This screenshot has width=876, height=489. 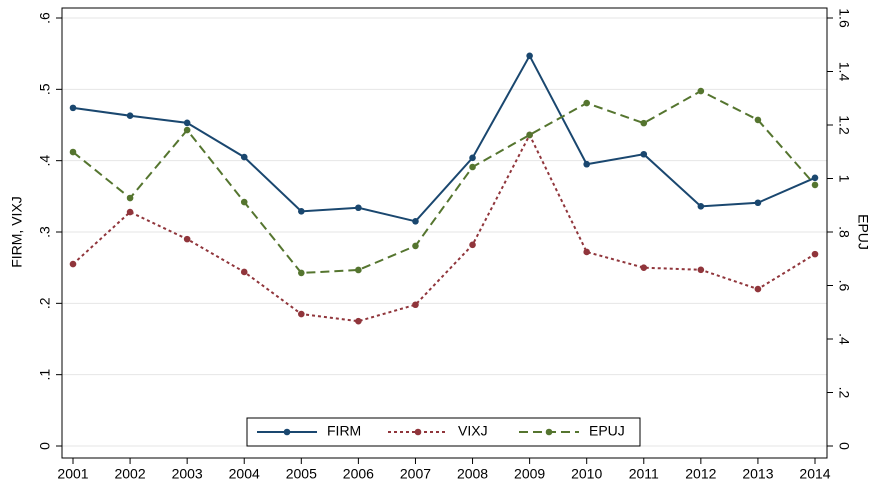 I want to click on y-tick-label: .1, so click(x=45, y=375).